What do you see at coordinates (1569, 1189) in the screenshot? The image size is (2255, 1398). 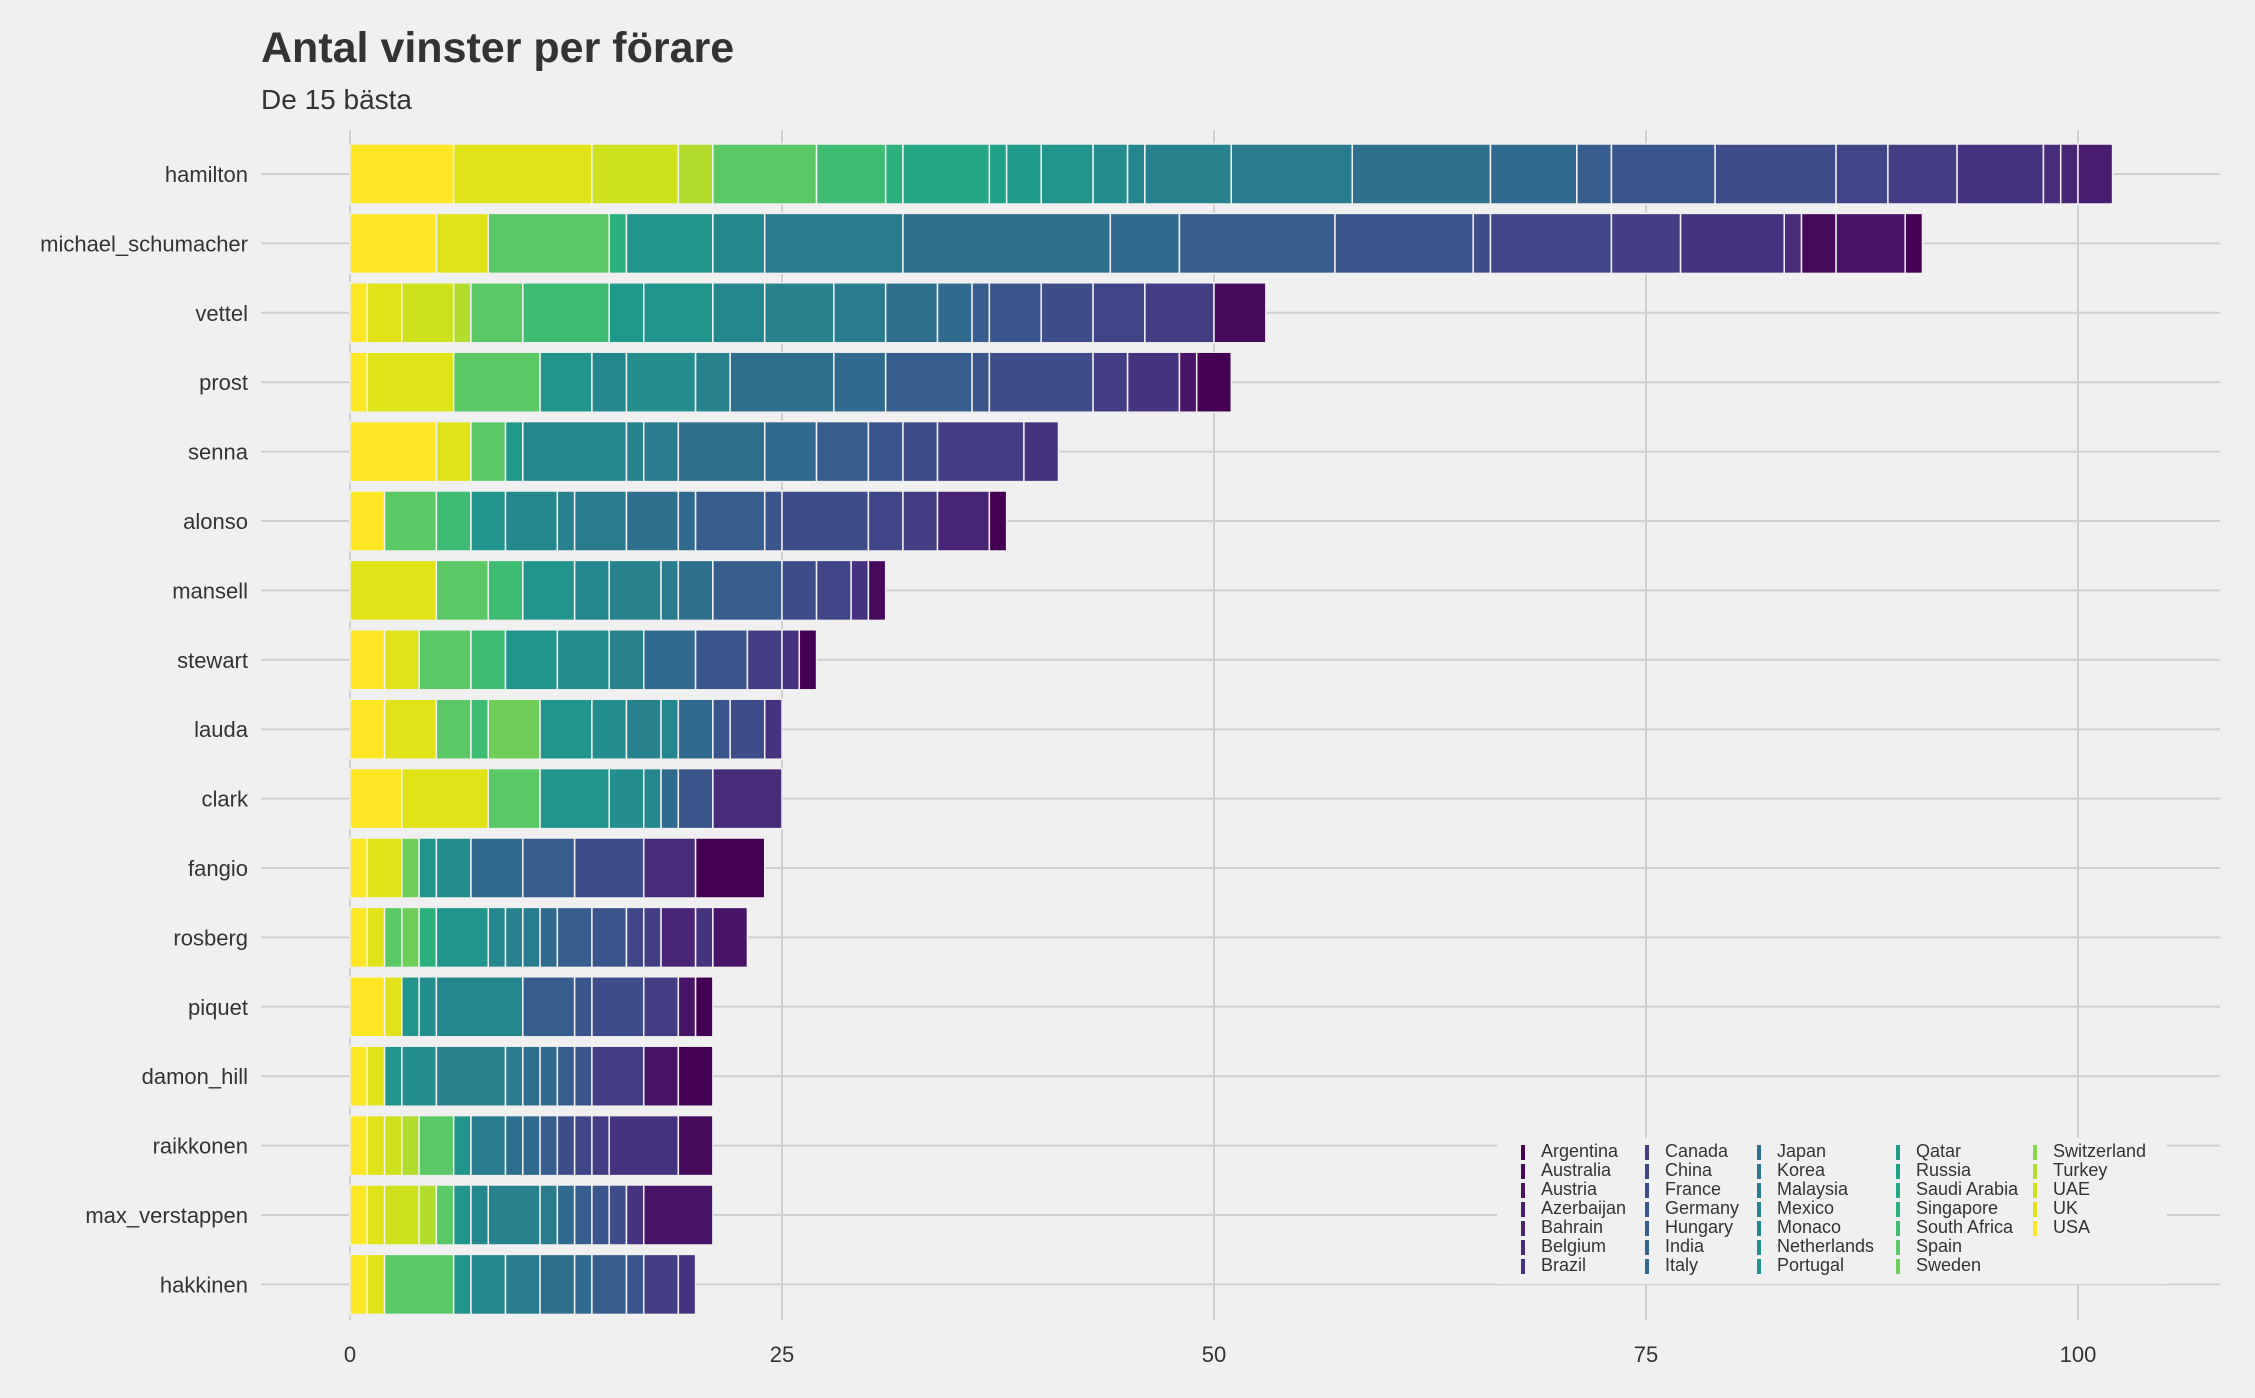 I see `legend-label: Austria` at bounding box center [1569, 1189].